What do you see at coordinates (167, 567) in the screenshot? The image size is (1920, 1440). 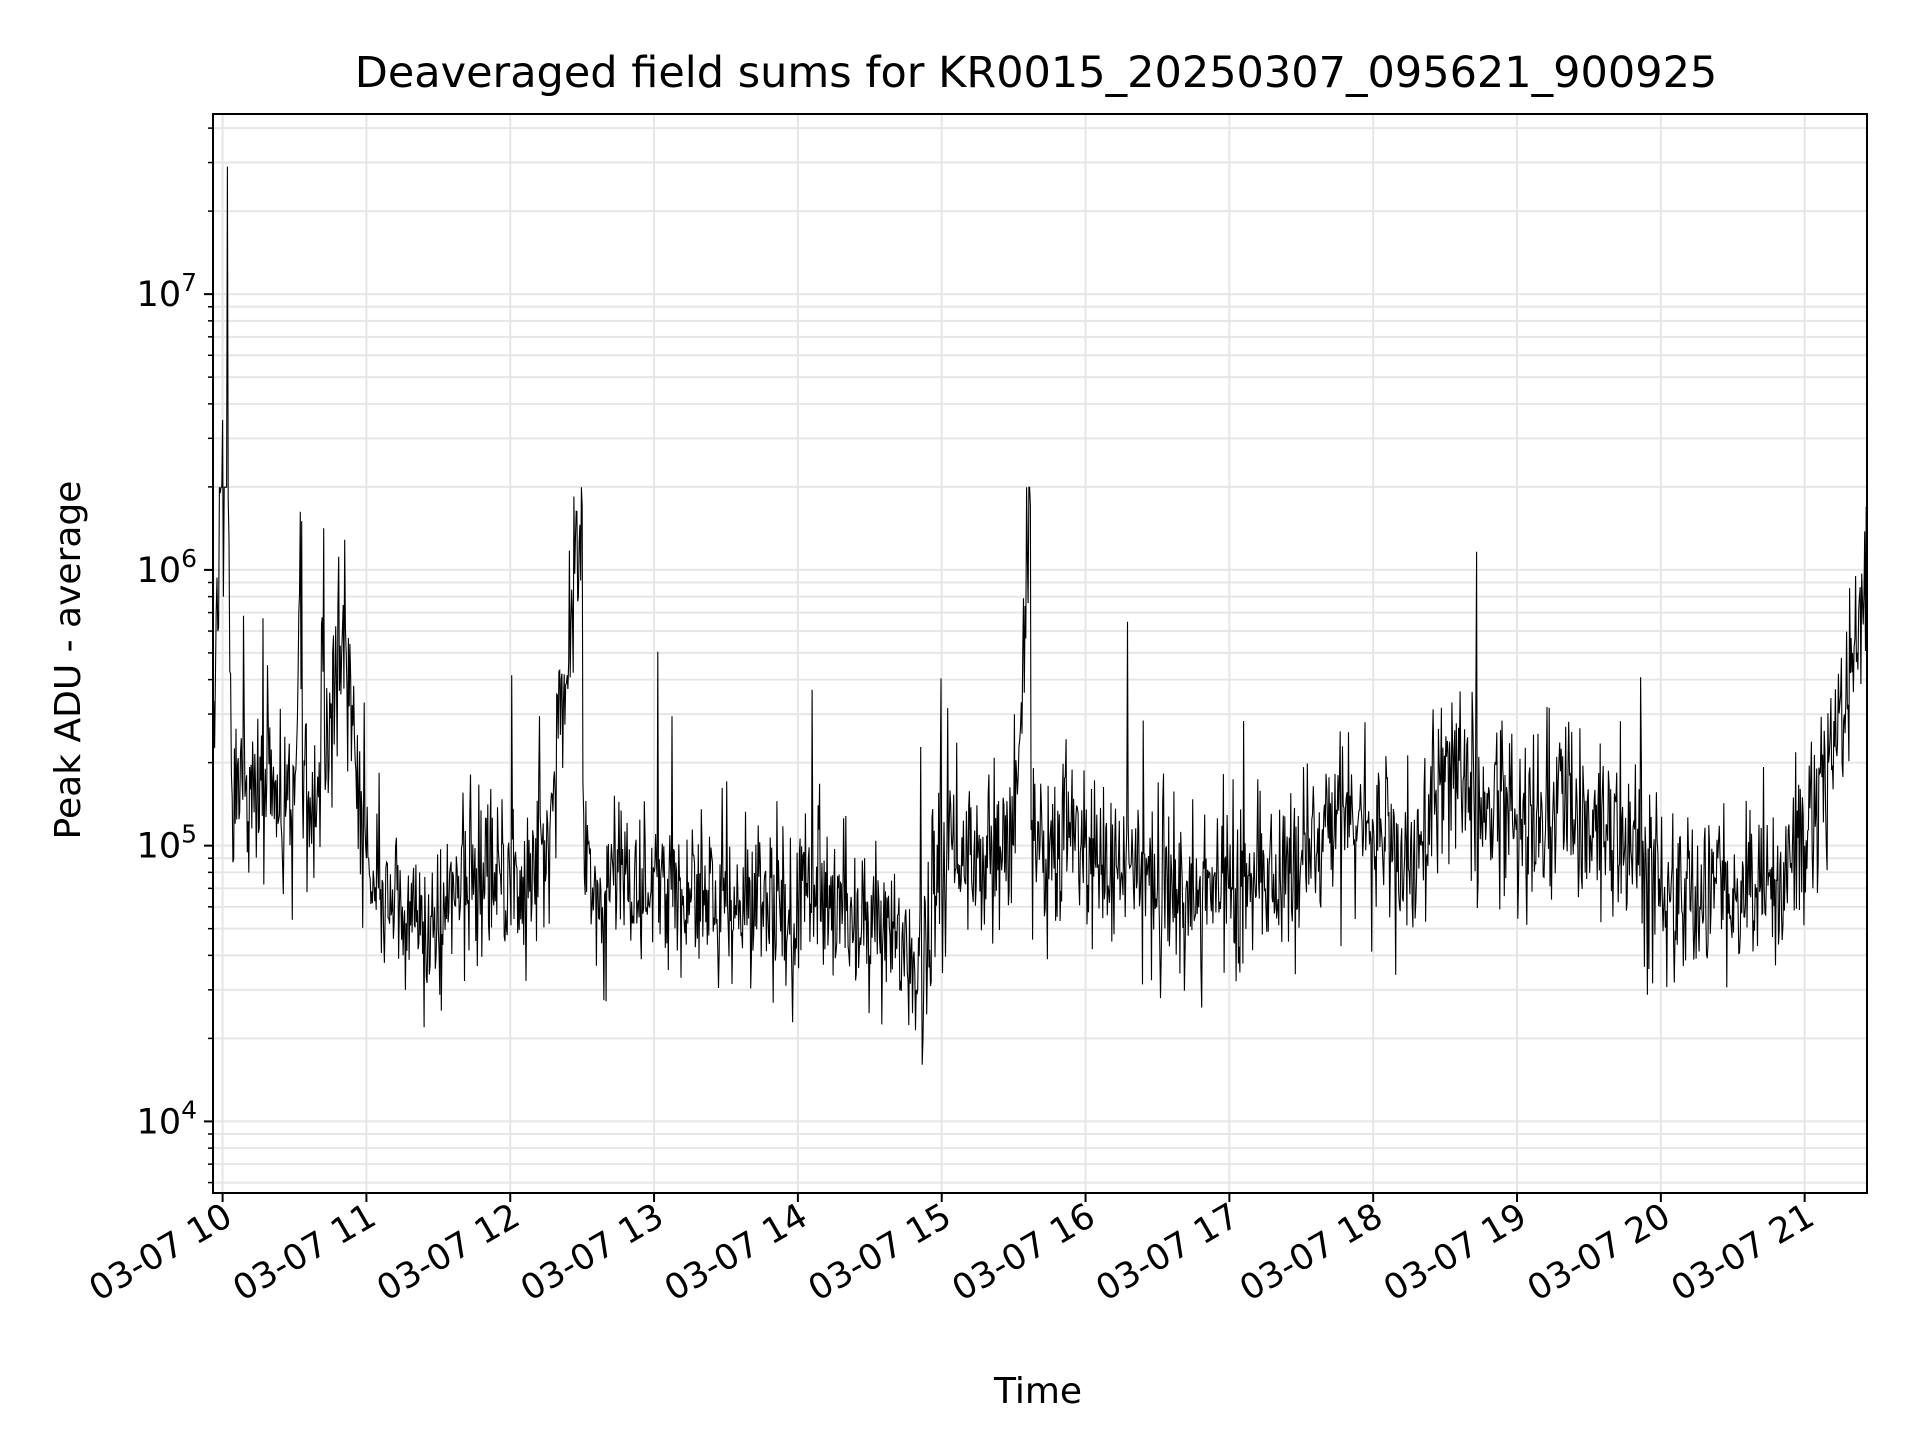 I see `y-tick-label: 10⁶` at bounding box center [167, 567].